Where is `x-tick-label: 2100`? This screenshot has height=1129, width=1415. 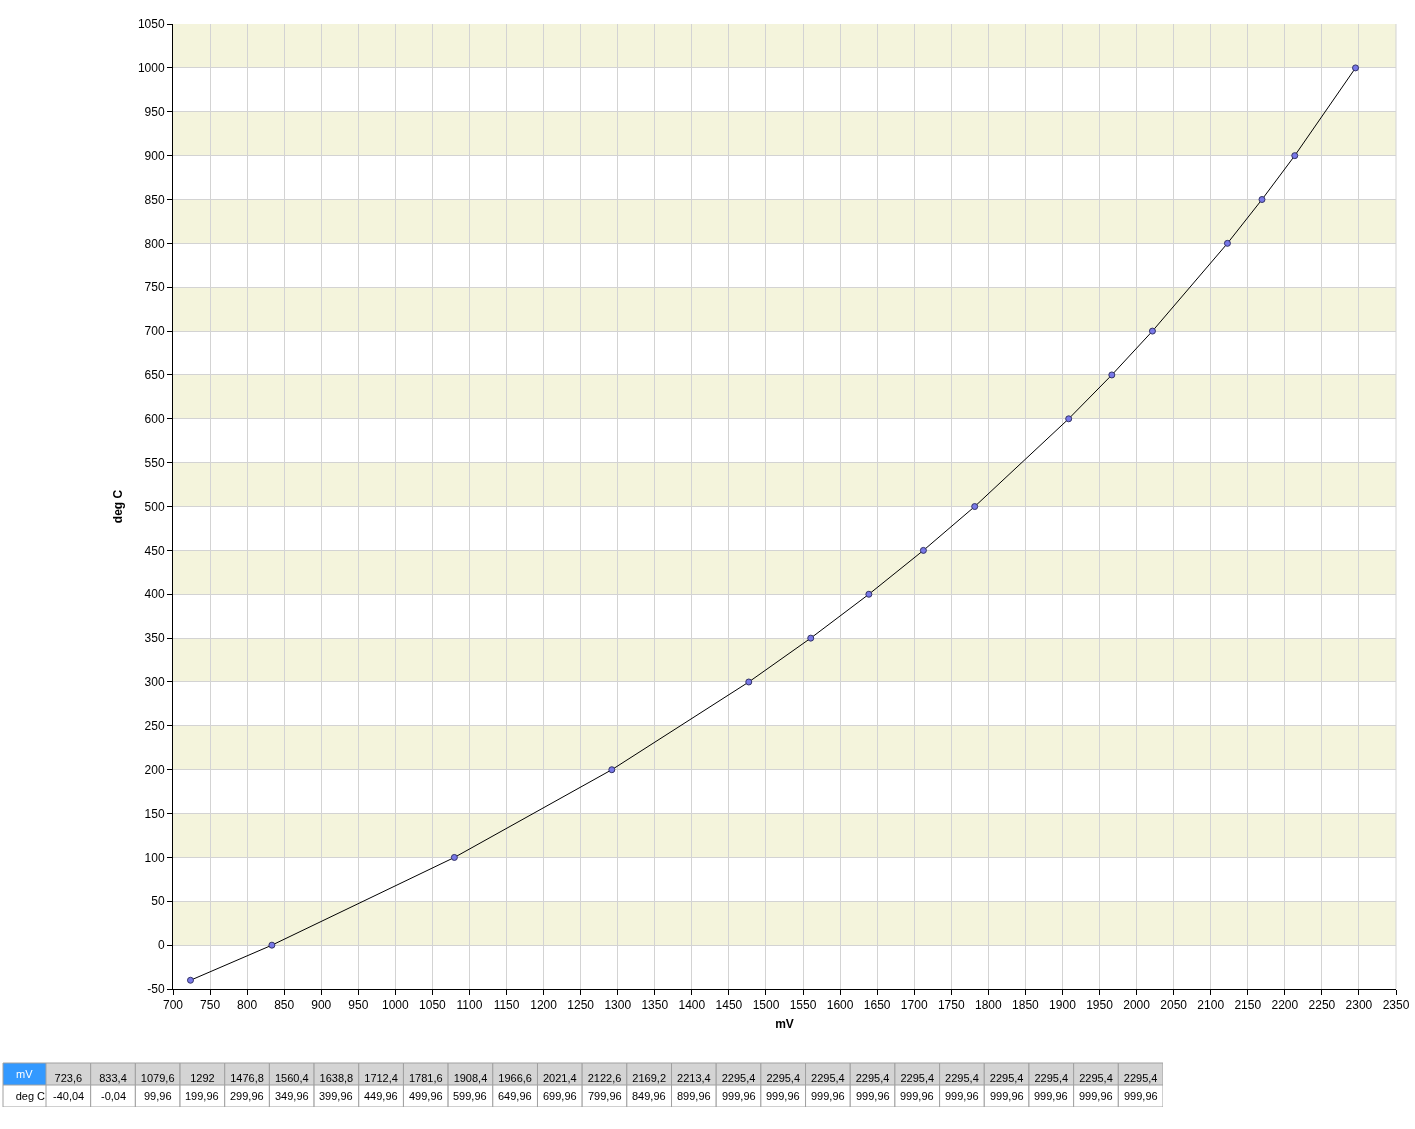 x-tick-label: 2100 is located at coordinates (1211, 1005).